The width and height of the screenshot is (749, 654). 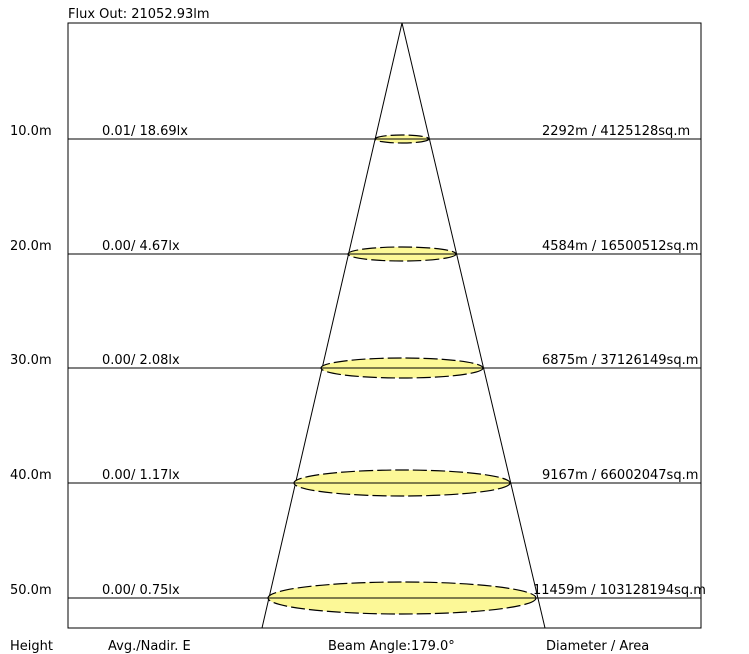 What do you see at coordinates (619, 590) in the screenshot?
I see `level-diameter-area-label: 11459m / 103128194sq.m` at bounding box center [619, 590].